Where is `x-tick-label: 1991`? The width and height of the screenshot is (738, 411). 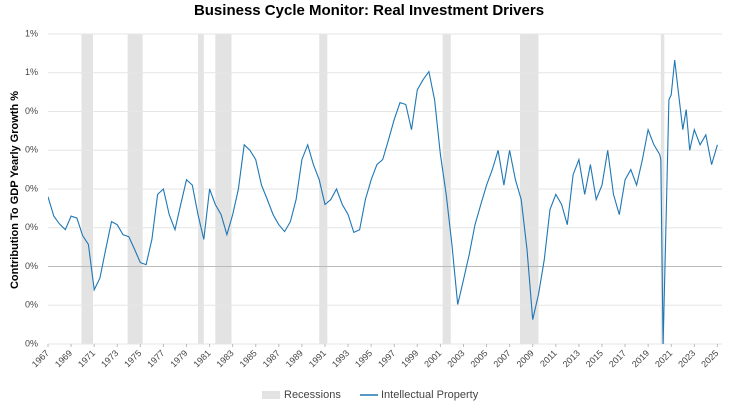 x-tick-label: 1991 is located at coordinates (317, 358).